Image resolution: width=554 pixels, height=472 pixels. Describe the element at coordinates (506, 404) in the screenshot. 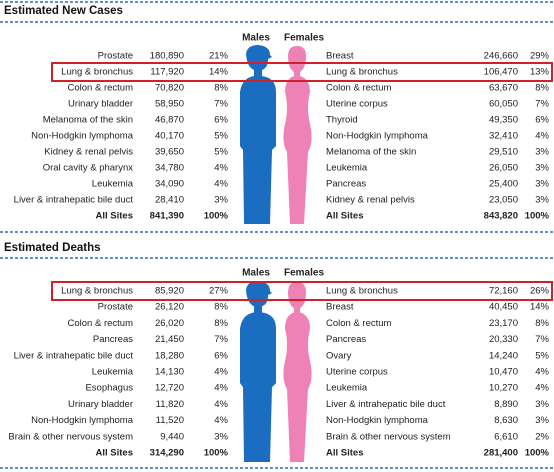

I see `female-count: 8,890` at that location.